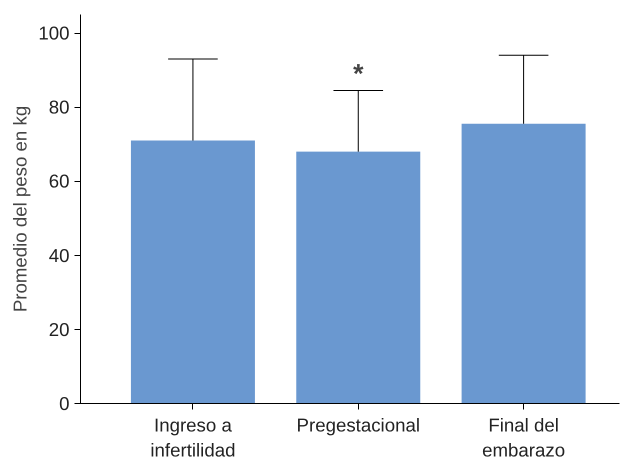 The width and height of the screenshot is (621, 463). What do you see at coordinates (193, 437) in the screenshot?
I see `x-tick-label: Ingreso a infertilidad` at bounding box center [193, 437].